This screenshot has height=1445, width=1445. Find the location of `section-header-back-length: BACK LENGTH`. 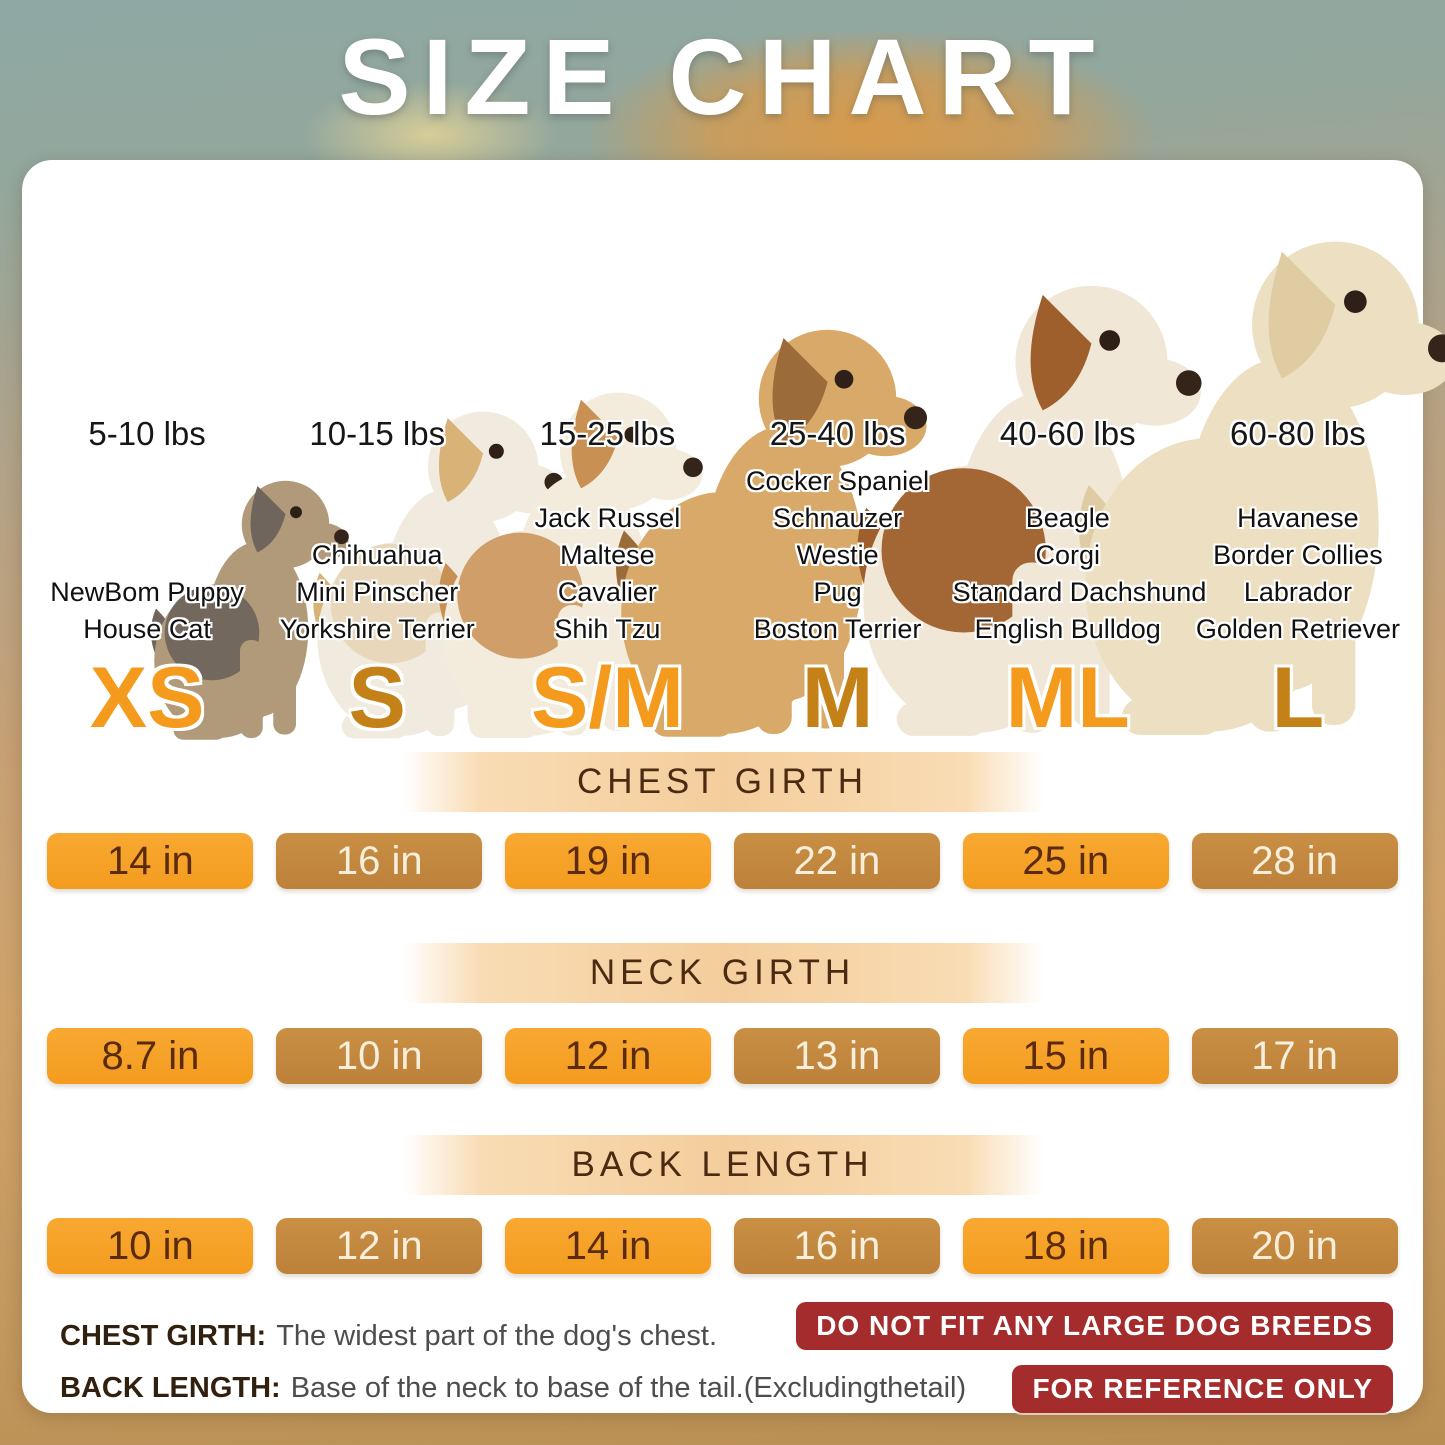

section-header-back-length: BACK LENGTH is located at coordinates (722, 1165).